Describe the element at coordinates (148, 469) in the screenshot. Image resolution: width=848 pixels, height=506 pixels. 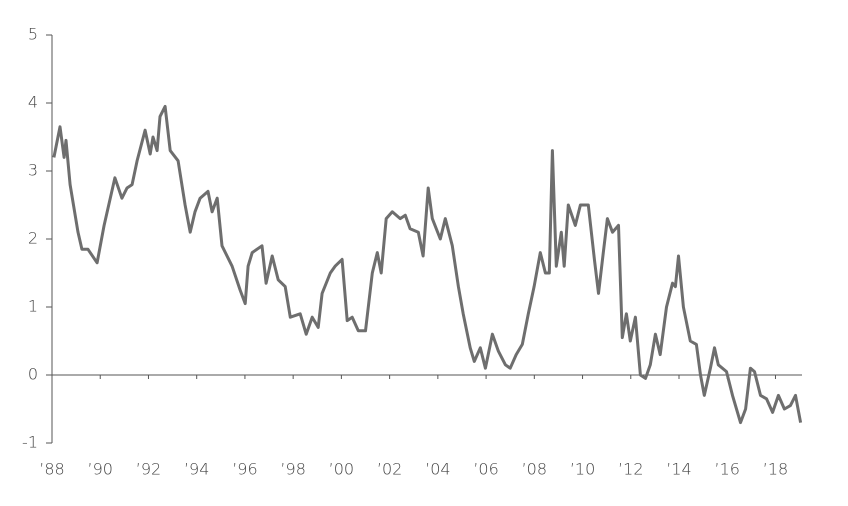
I see `x-tick-label: ’92` at that location.